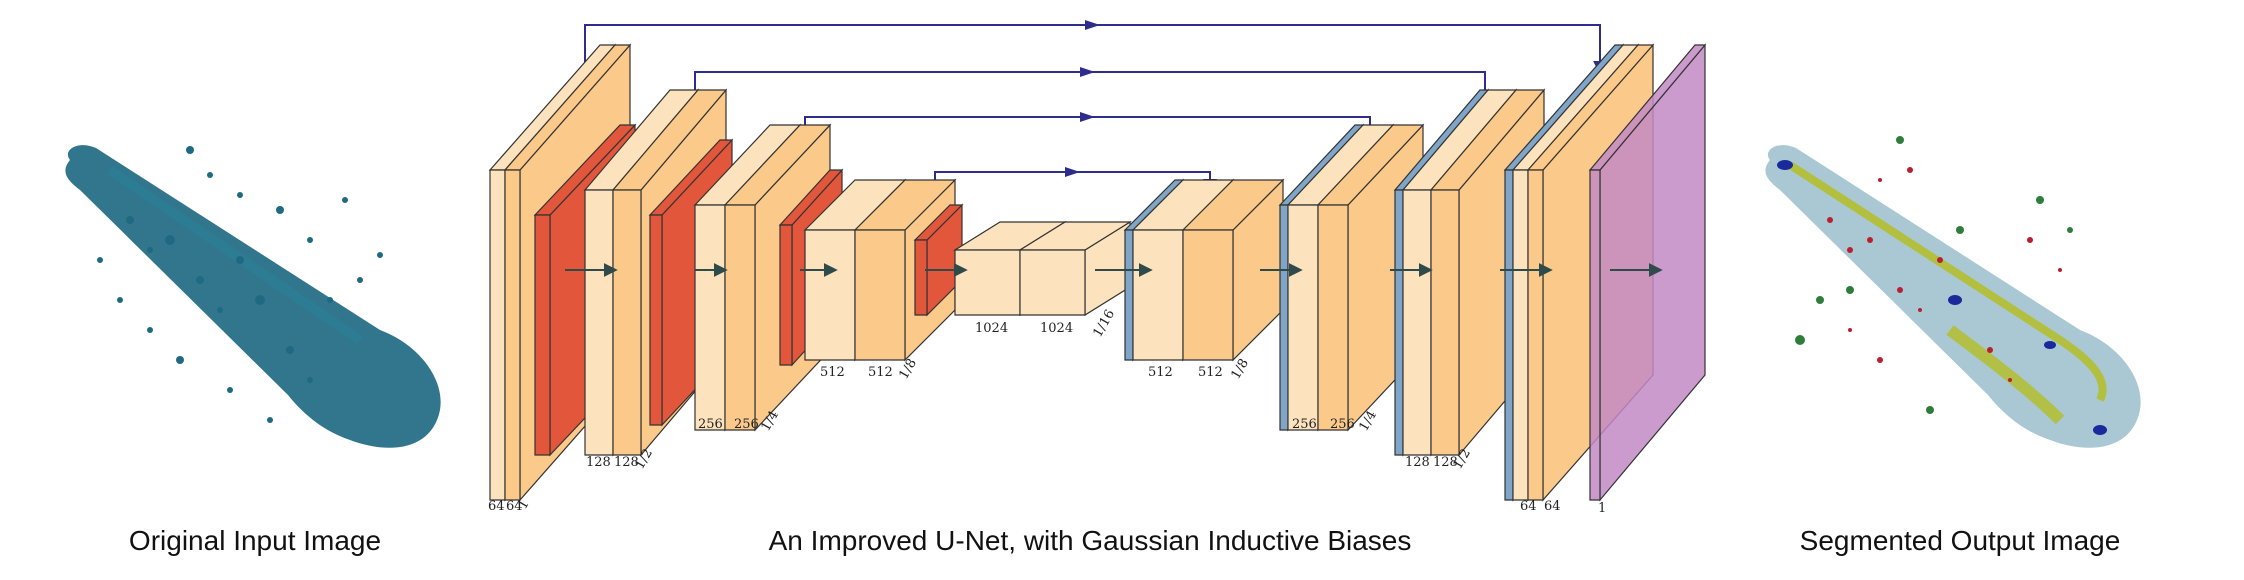 Image resolution: width=2244 pixels, height=580 pixels. What do you see at coordinates (880, 372) in the screenshot?
I see `enc4-label-b: 512` at bounding box center [880, 372].